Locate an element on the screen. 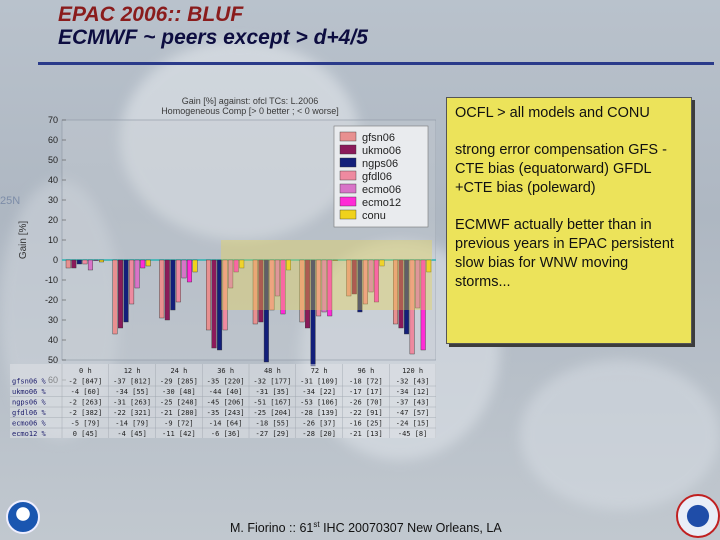  bar-ukmo06-00h is located at coordinates (74, 264).